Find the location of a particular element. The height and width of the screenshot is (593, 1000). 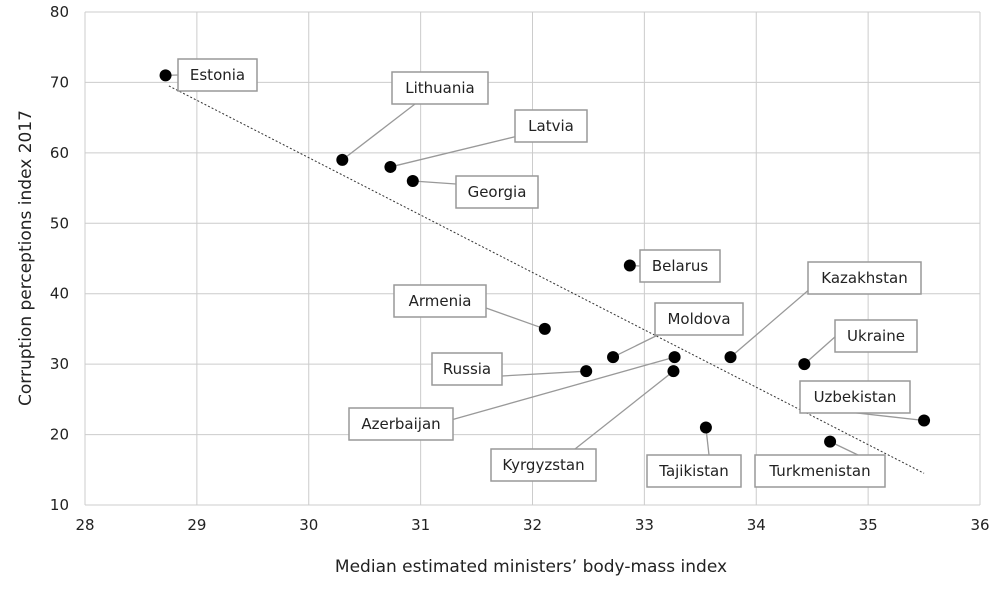

y-tick-label: 60 is located at coordinates (59, 153).